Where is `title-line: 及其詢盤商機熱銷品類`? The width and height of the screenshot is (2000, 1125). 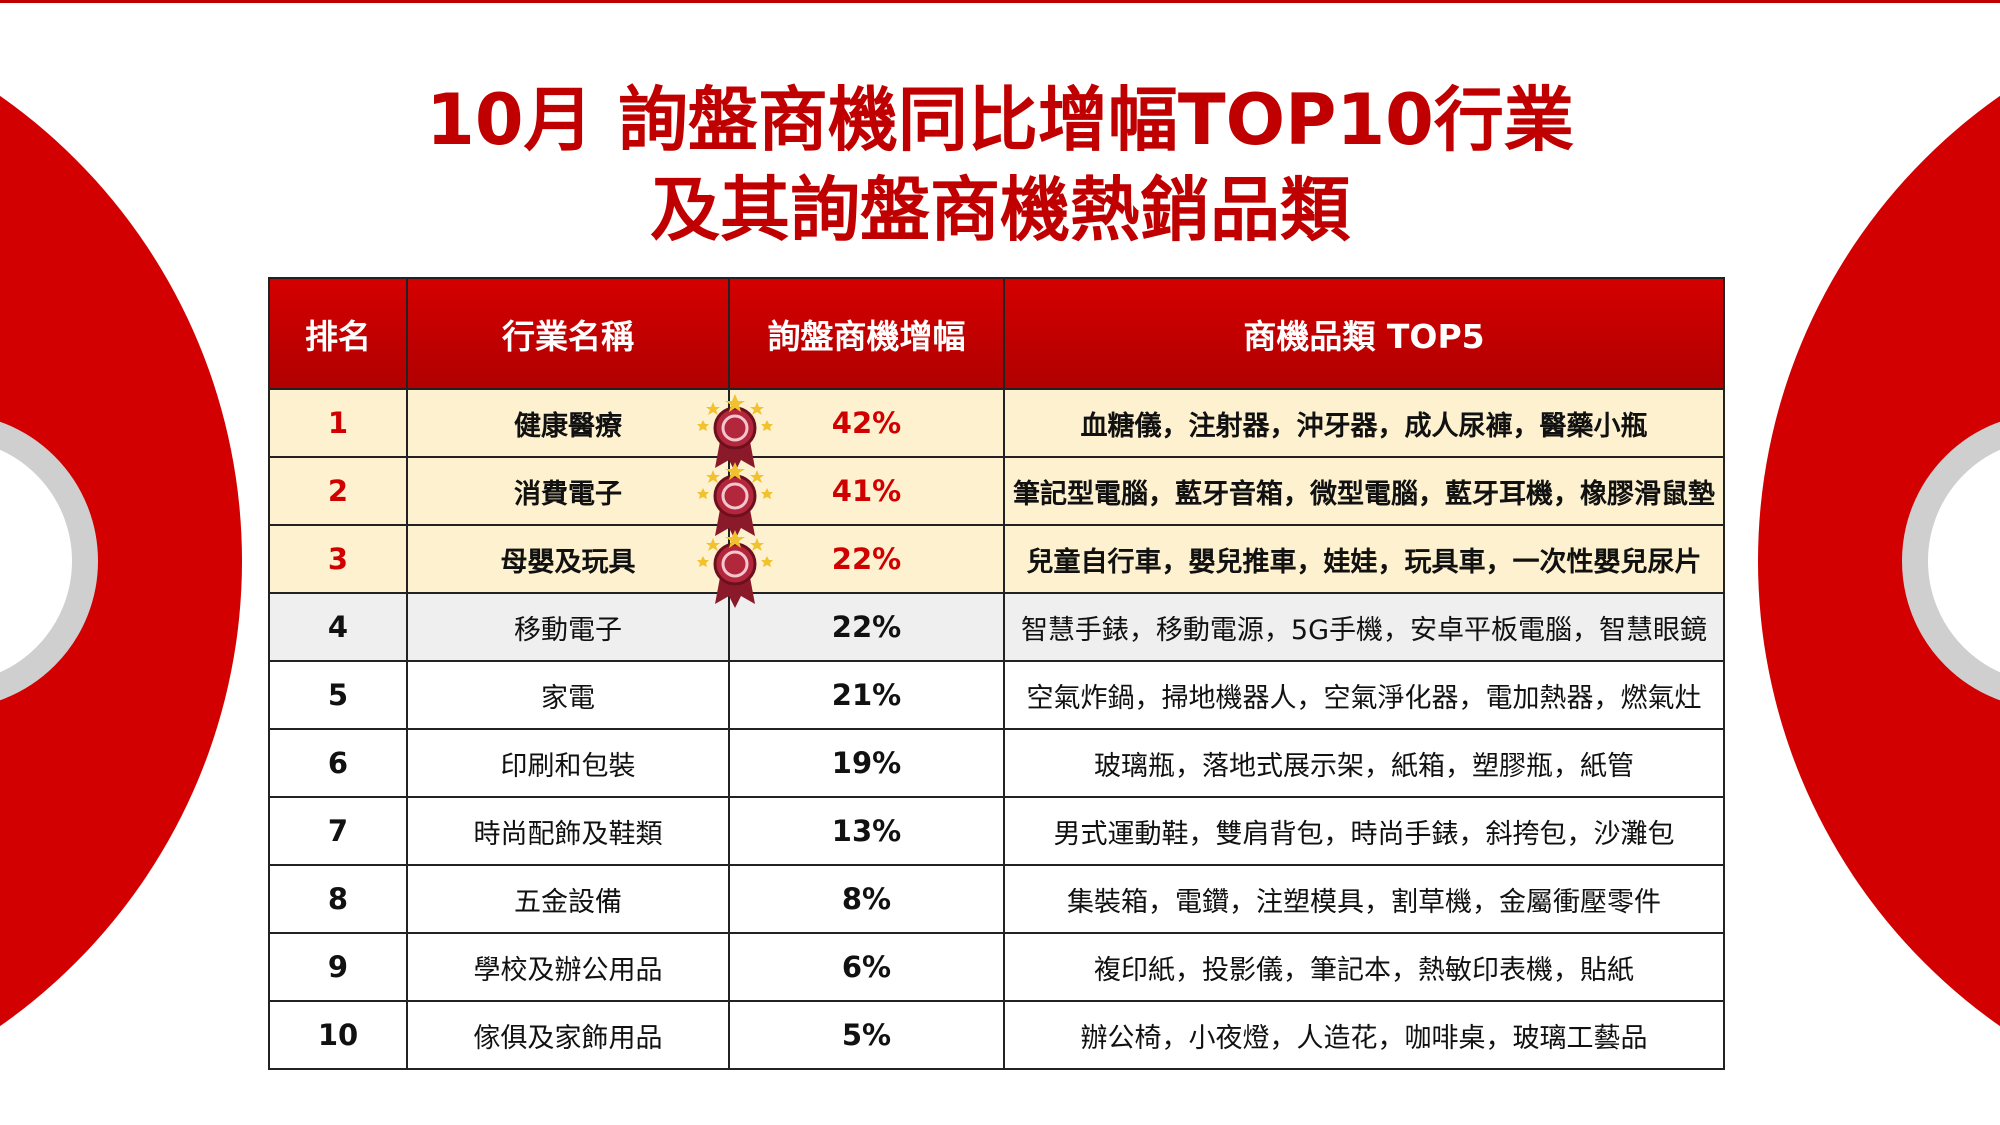 title-line: 及其詢盤商機熱銷品類 is located at coordinates (1000, 210).